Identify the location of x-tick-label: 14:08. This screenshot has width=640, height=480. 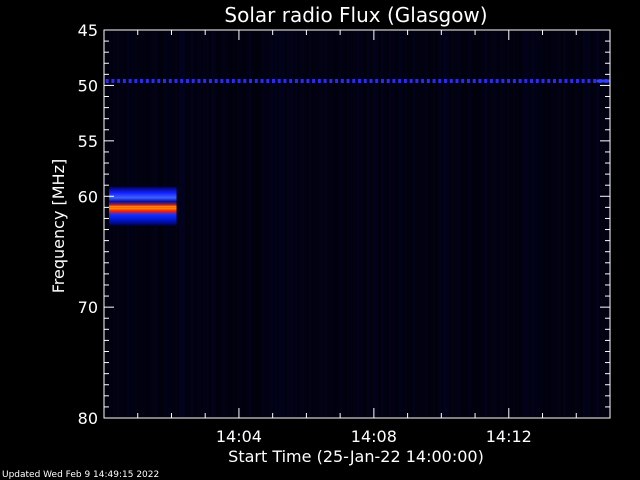
(374, 436).